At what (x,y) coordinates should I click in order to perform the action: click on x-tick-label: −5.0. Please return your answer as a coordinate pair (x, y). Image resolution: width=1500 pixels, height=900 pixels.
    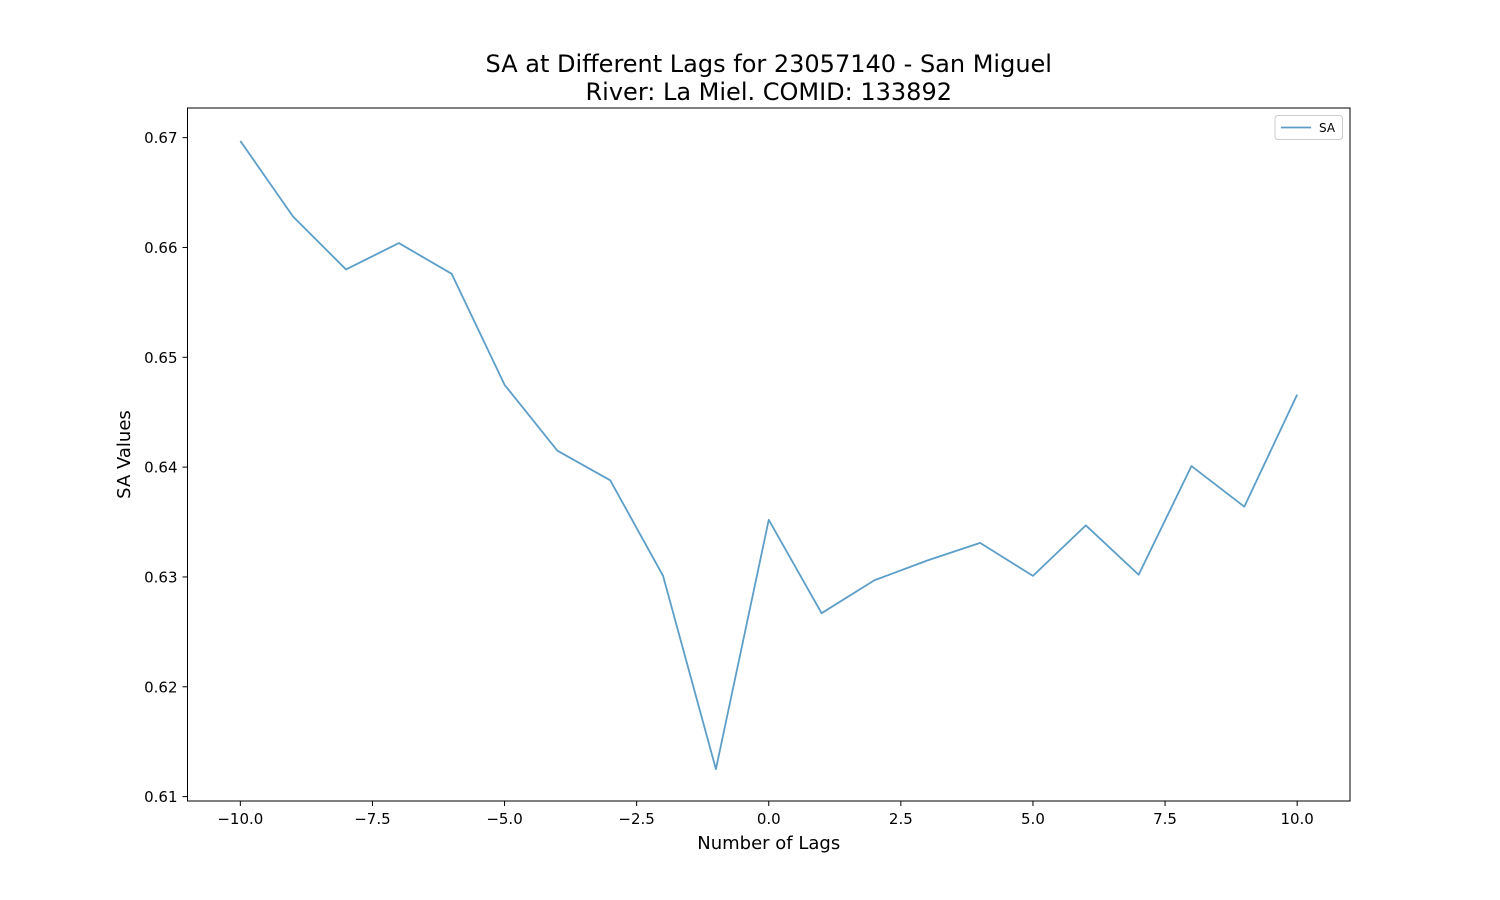
    Looking at the image, I should click on (504, 819).